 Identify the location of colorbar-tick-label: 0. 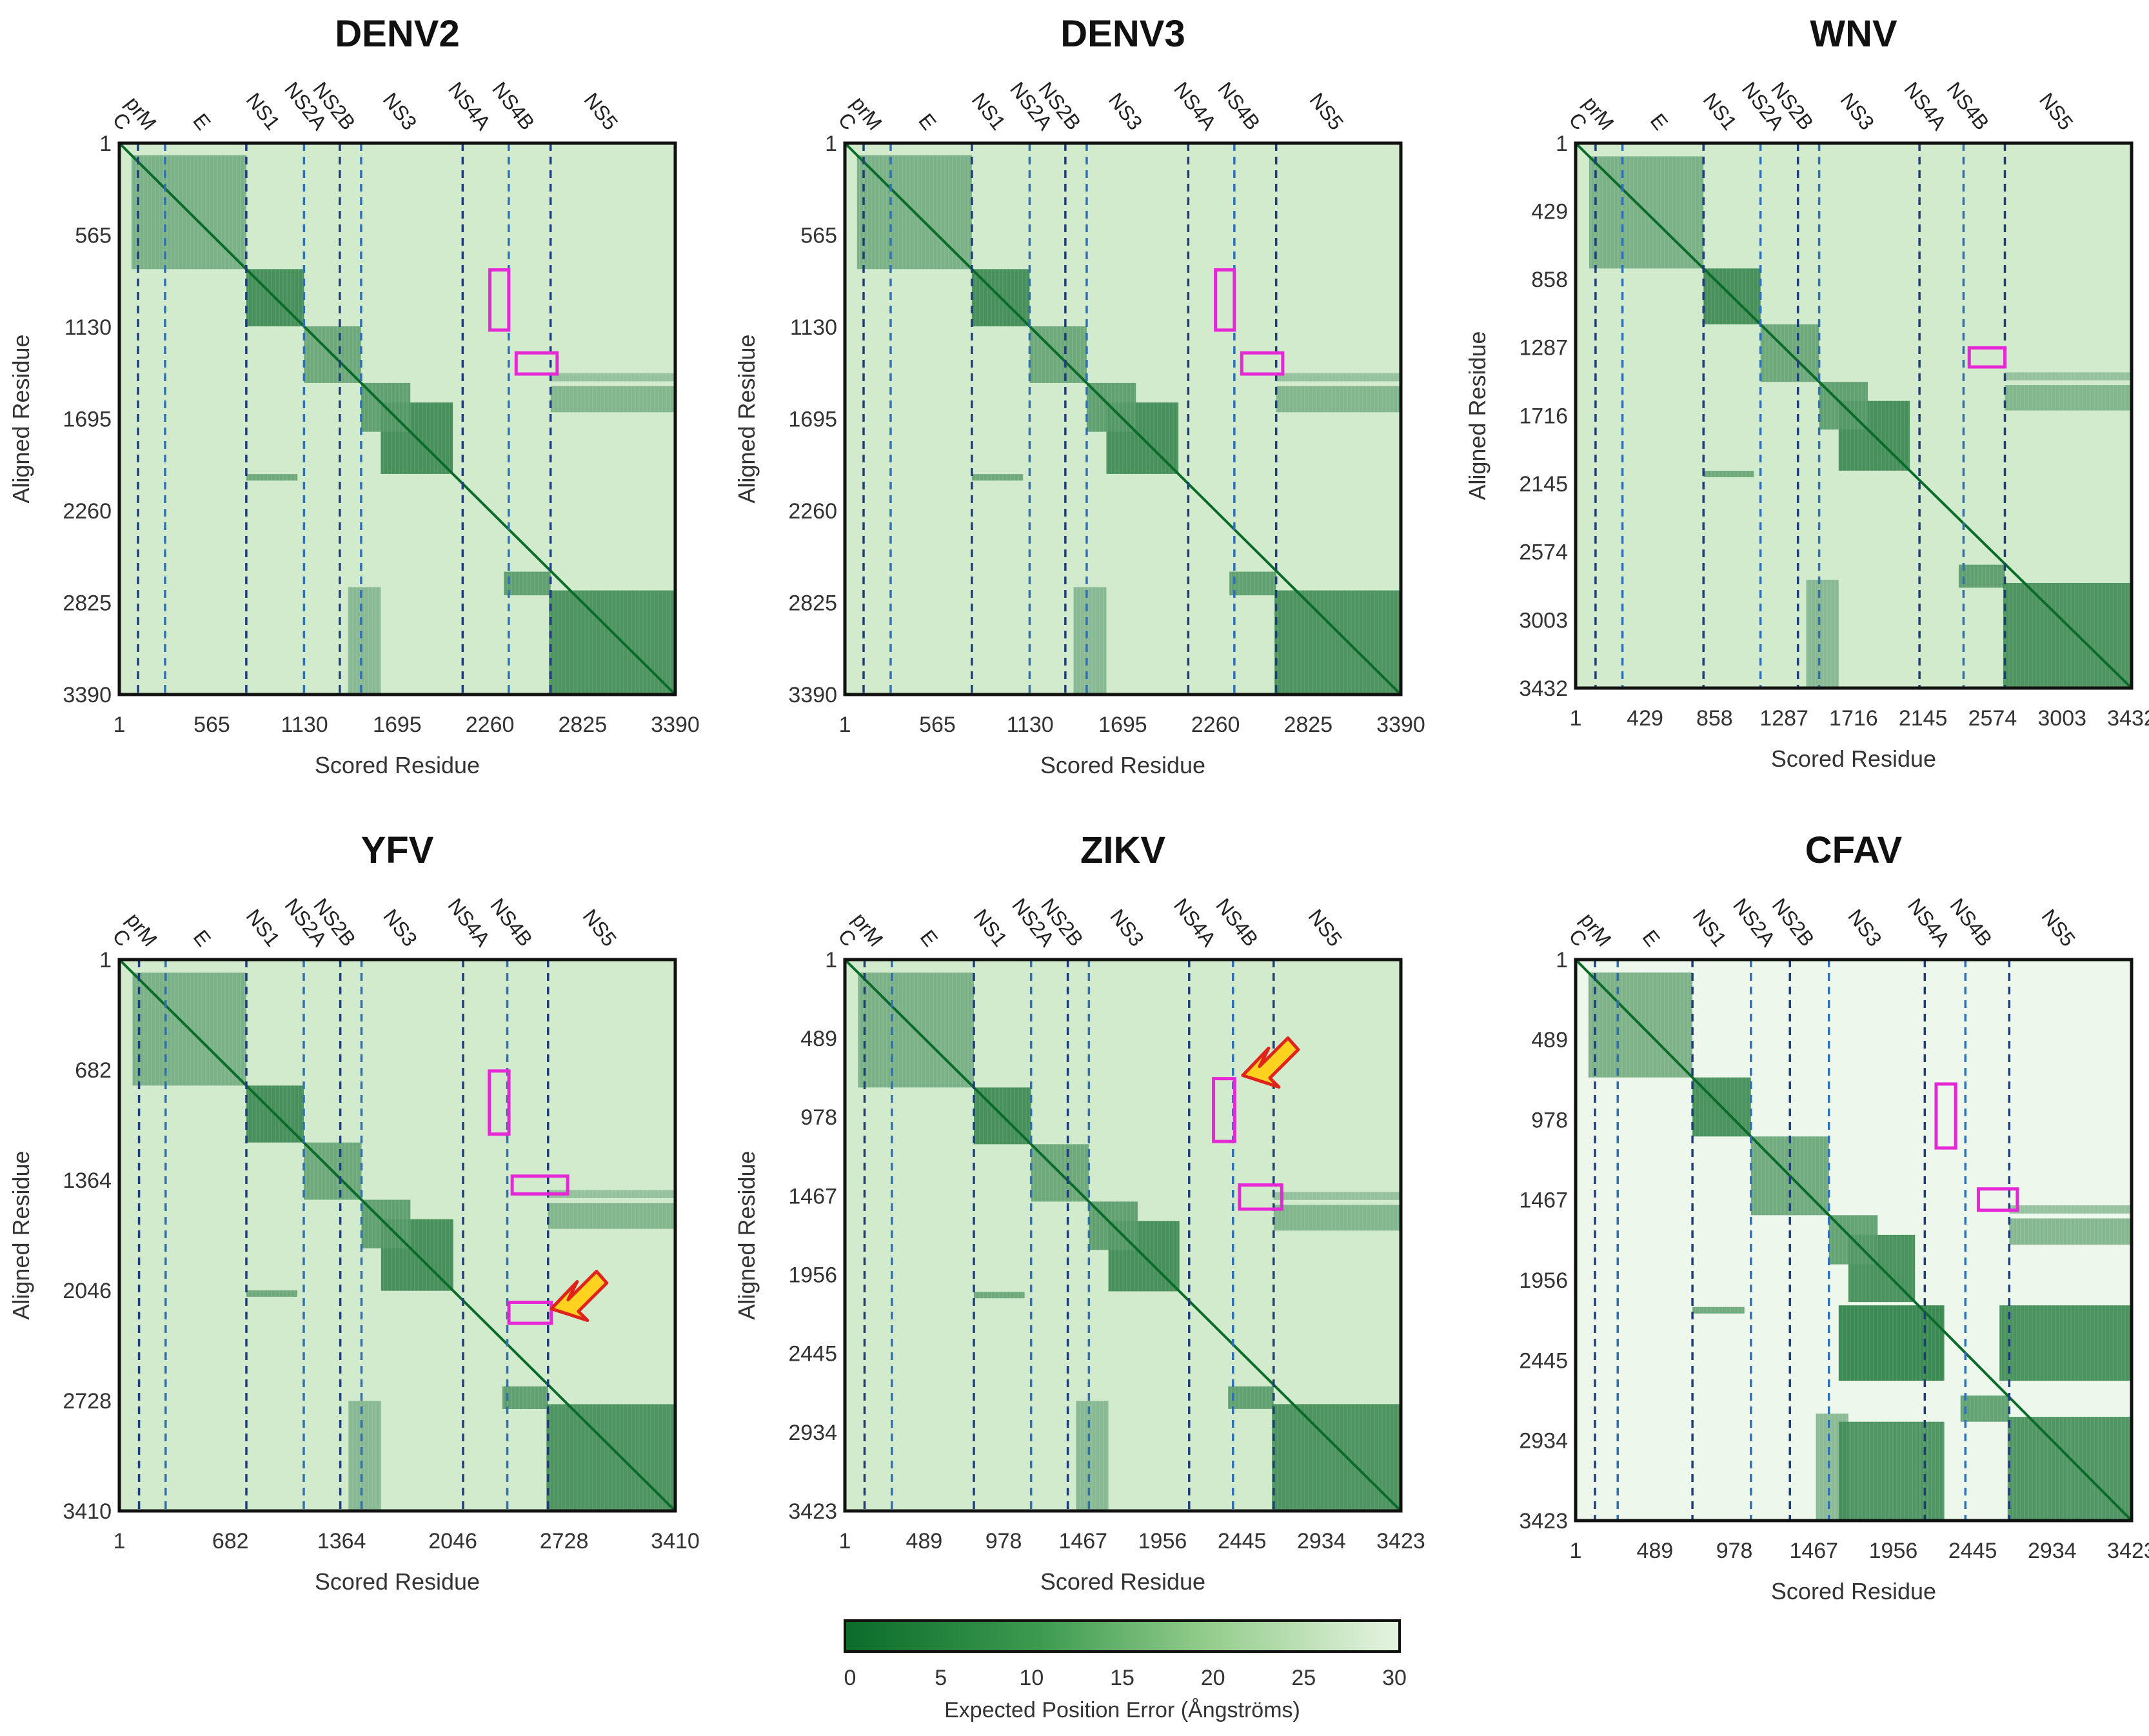
(851, 1678).